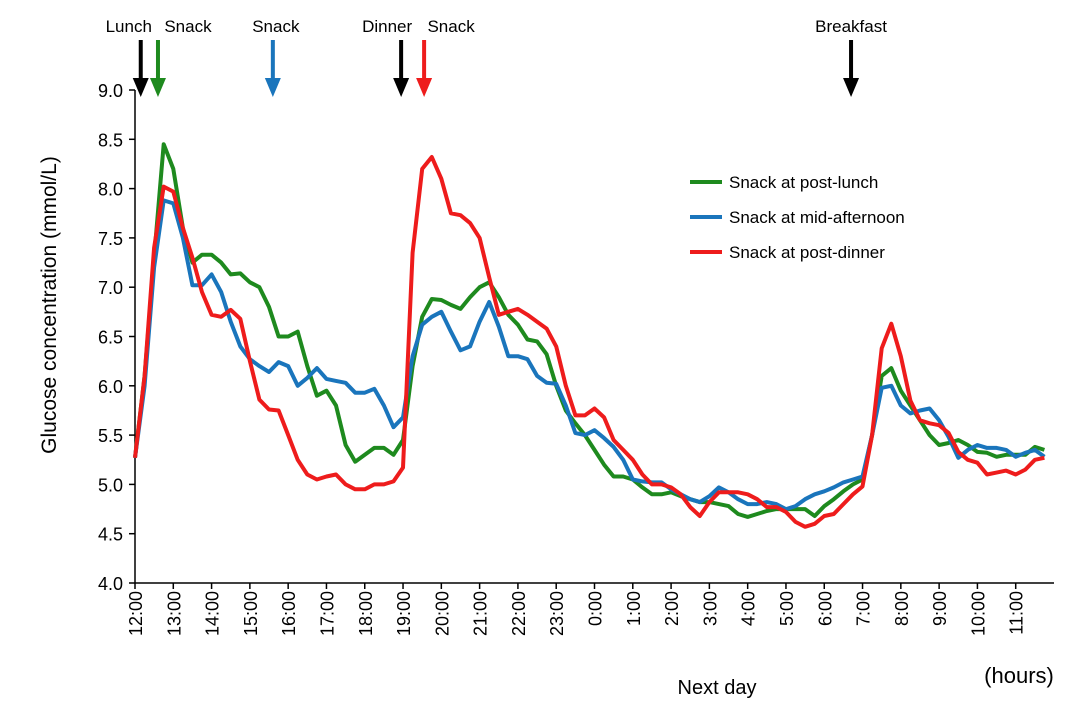  Describe the element at coordinates (110, 535) in the screenshot. I see `y-tick-label: 4.5` at that location.